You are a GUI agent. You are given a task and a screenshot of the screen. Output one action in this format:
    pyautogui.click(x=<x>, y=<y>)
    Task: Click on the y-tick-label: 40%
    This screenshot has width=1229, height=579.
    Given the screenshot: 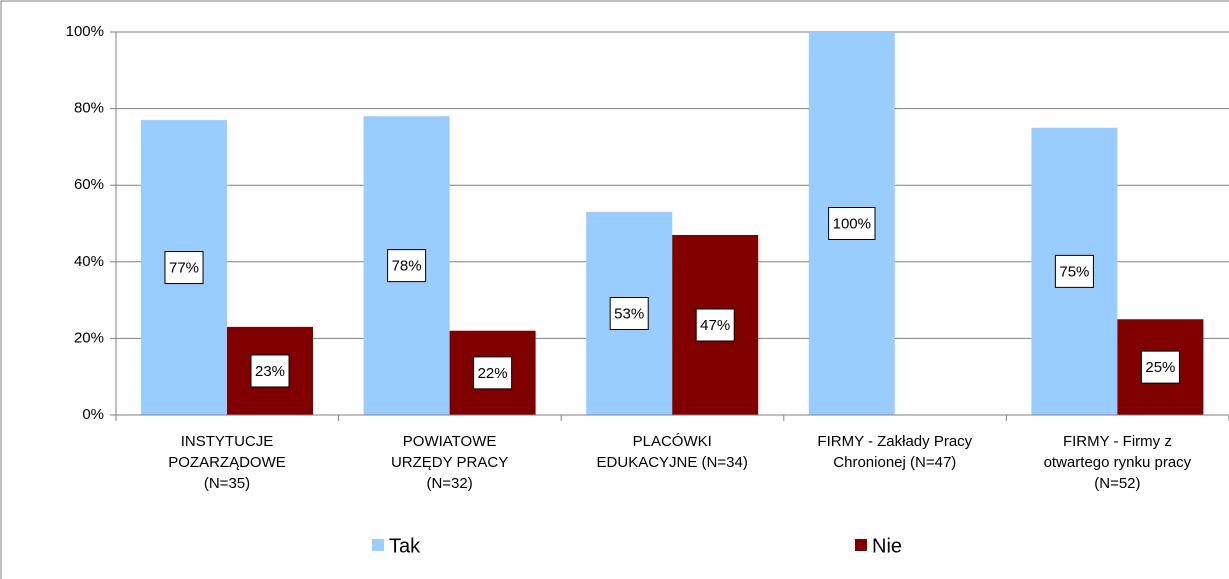 What is the action you would take?
    pyautogui.click(x=89, y=261)
    